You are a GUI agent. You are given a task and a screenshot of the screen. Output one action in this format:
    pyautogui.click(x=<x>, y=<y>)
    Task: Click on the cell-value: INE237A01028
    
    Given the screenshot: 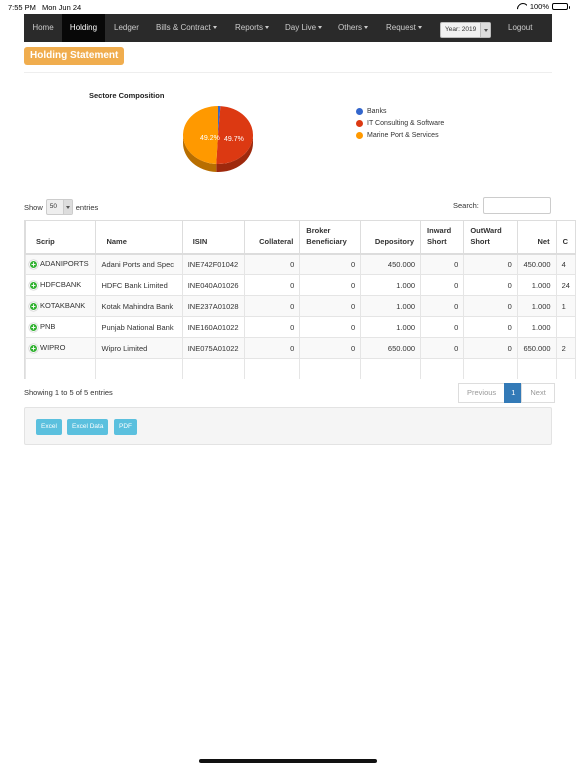 What is the action you would take?
    pyautogui.click(x=213, y=306)
    